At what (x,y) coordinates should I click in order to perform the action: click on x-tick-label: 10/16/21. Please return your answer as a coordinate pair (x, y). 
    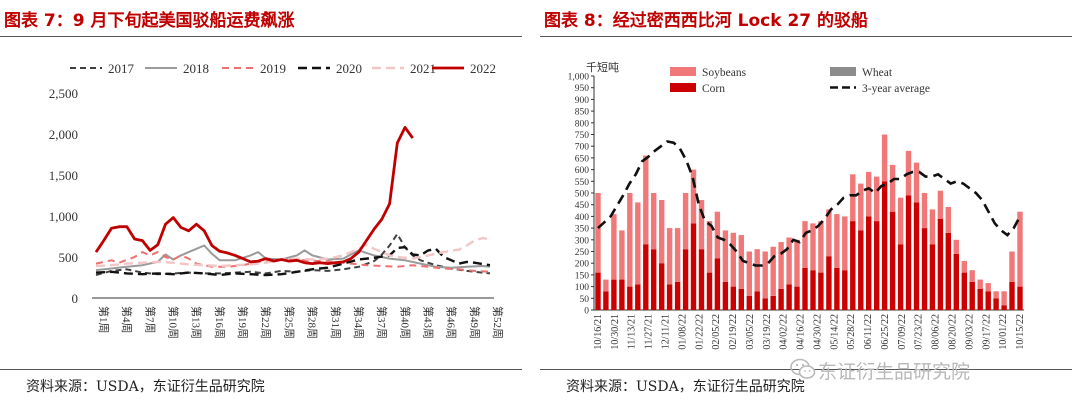
    Looking at the image, I should click on (598, 332).